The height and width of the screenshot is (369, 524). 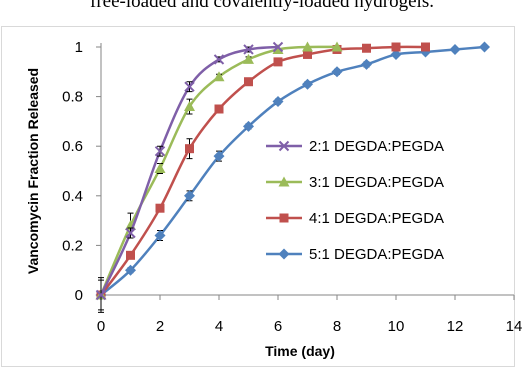 I want to click on legend-label: 4:1 DEGDA:PEGDA, so click(x=376, y=218).